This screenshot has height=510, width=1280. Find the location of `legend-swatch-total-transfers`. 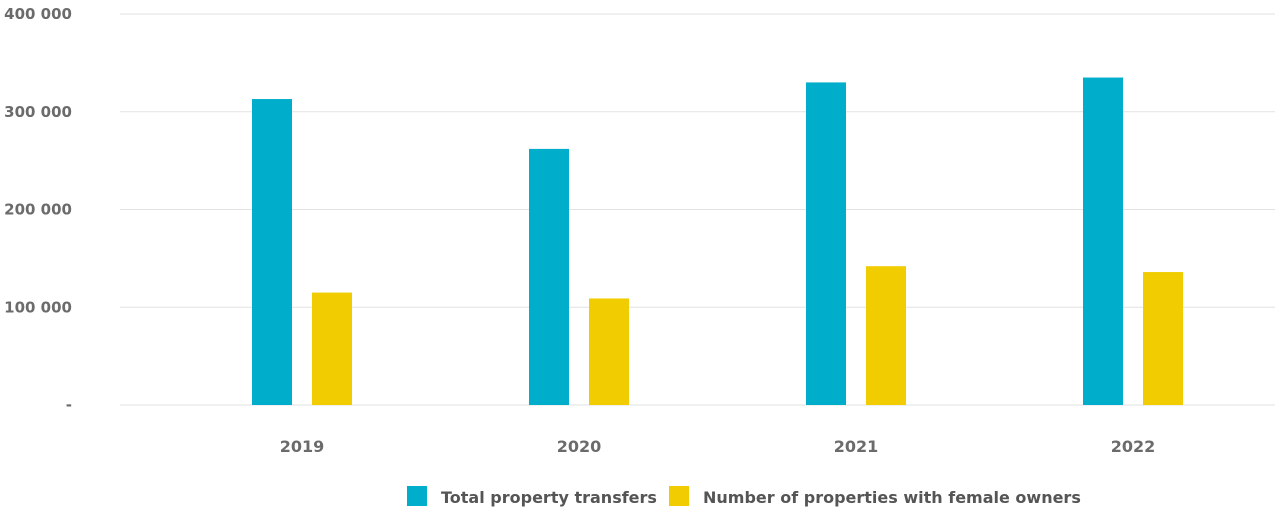

legend-swatch-total-transfers is located at coordinates (417, 496).